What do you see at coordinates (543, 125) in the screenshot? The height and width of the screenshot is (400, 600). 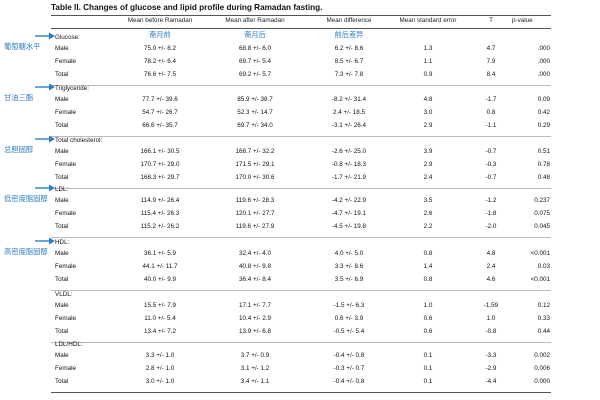 I see `table-cell: 0.29` at bounding box center [543, 125].